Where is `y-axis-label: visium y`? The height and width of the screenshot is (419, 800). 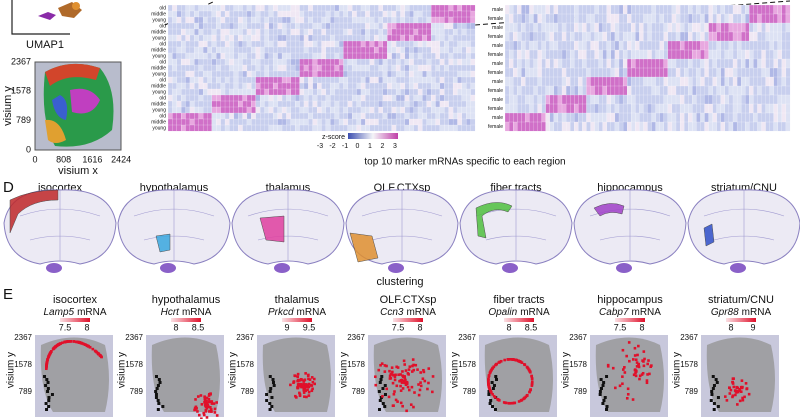 y-axis-label: visium y is located at coordinates (566, 370).